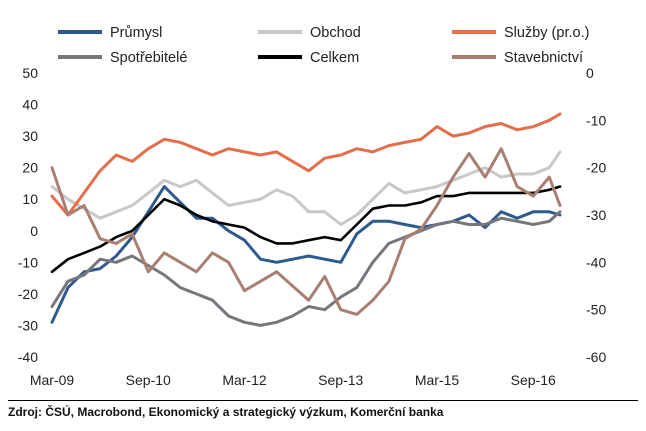 This screenshot has height=431, width=646. Describe the element at coordinates (28, 262) in the screenshot. I see `y-left-tick-label: -10` at that location.